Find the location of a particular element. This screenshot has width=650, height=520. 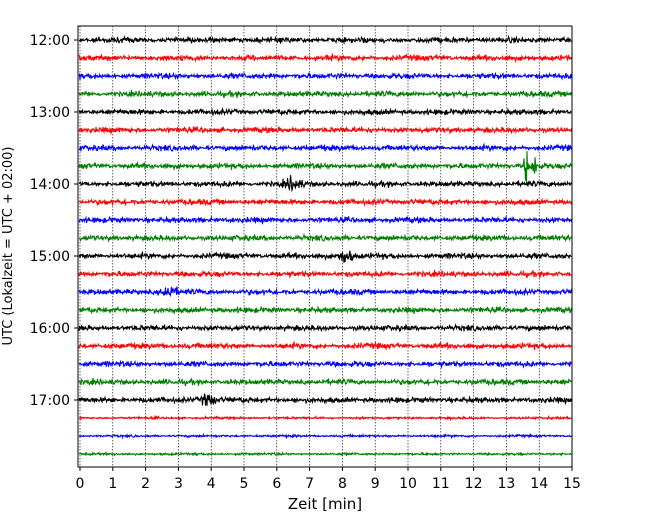

x-tick-label: 6 is located at coordinates (276, 484).